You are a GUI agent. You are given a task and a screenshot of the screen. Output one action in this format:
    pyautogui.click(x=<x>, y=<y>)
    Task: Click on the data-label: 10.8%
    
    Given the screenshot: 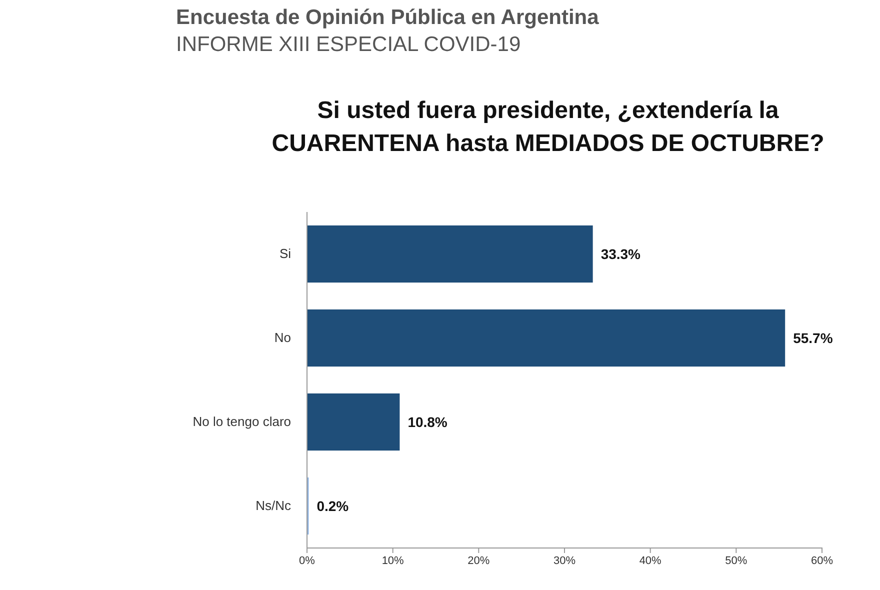 What is the action you would take?
    pyautogui.click(x=428, y=422)
    